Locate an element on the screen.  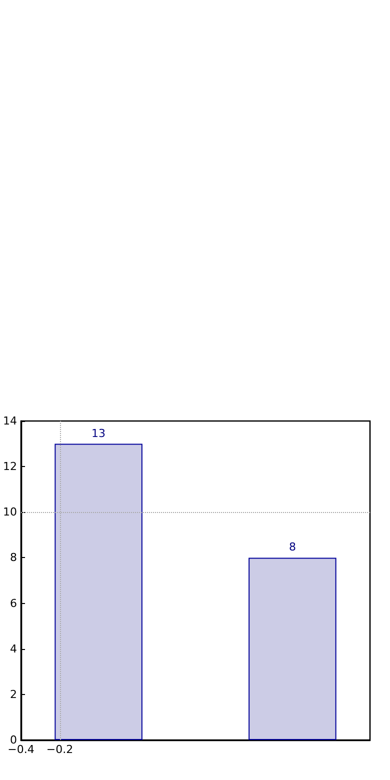
data-label: 13 is located at coordinates (99, 433).